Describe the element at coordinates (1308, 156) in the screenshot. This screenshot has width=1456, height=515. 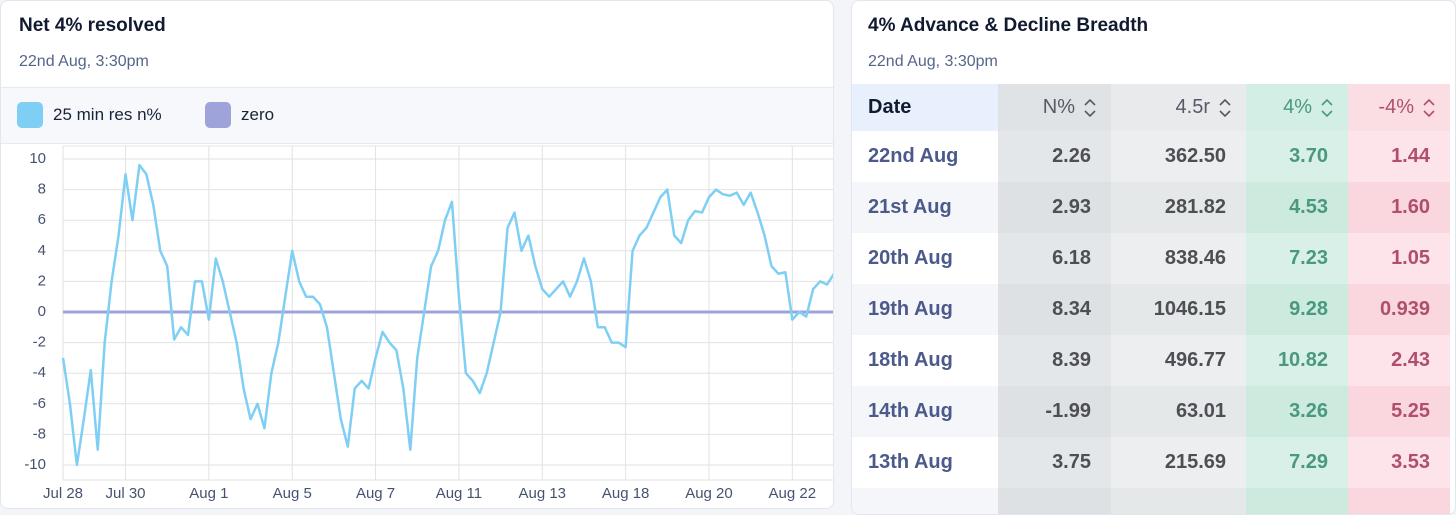
I see `cell-text: 3.70` at that location.